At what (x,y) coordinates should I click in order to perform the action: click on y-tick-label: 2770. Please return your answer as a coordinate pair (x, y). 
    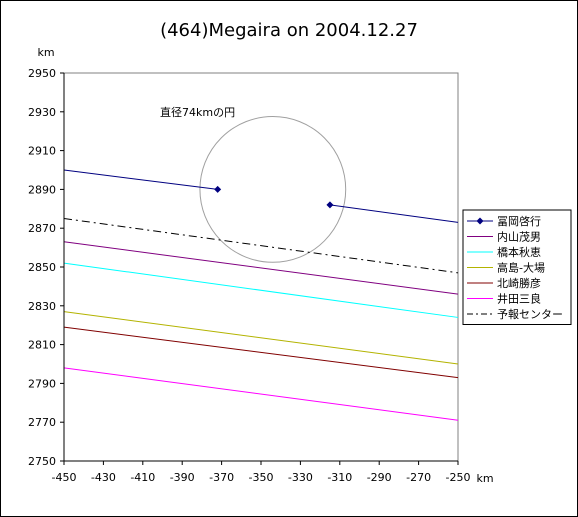
    Looking at the image, I should click on (42, 422).